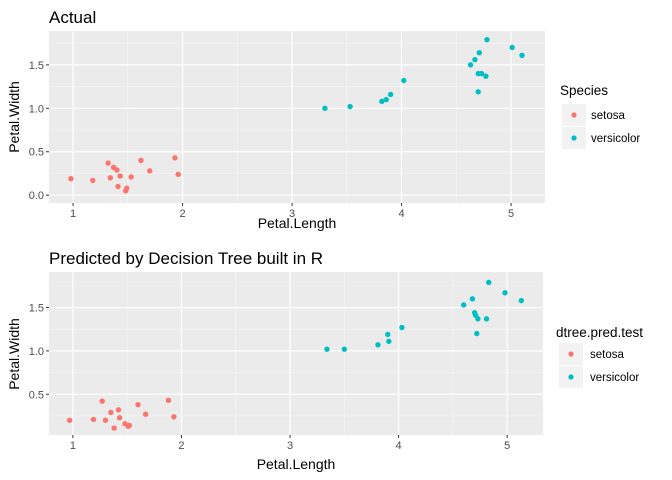  I want to click on legend-key-setosa, so click(574, 115).